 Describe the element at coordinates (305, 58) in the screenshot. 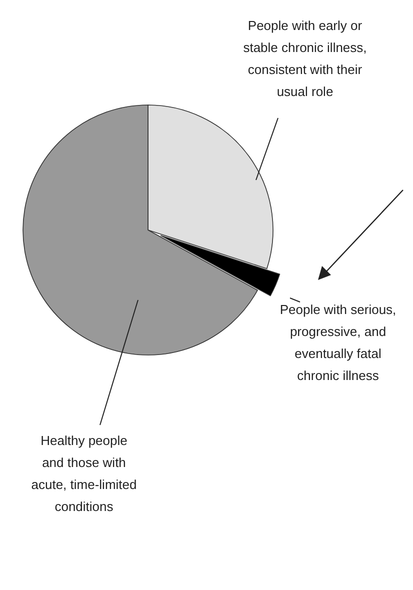

I see `slice-label: People with early or stable chronic illness, consistent with their usual role` at that location.